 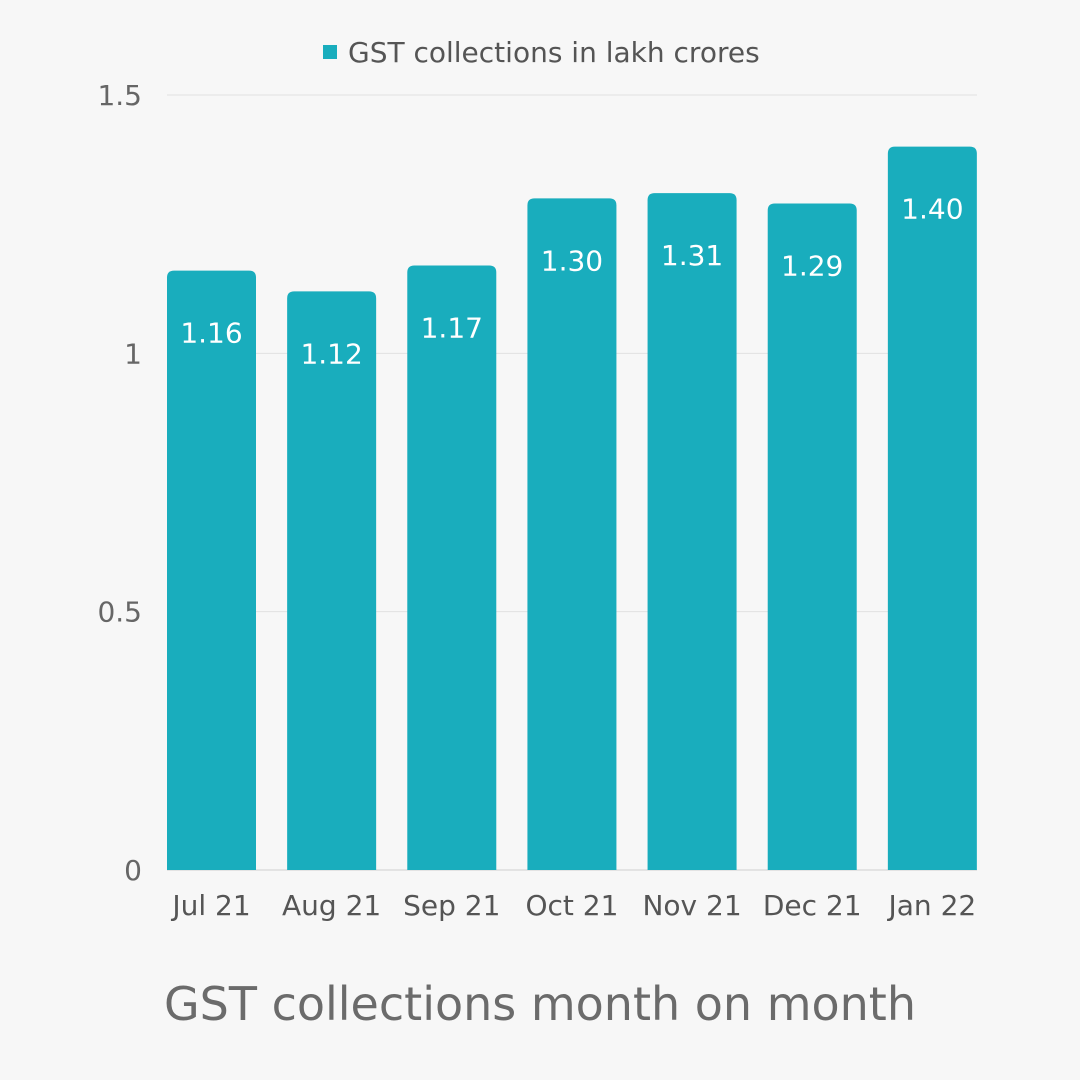 What do you see at coordinates (540, 1004) in the screenshot?
I see `chart-title: GST collections month on month` at bounding box center [540, 1004].